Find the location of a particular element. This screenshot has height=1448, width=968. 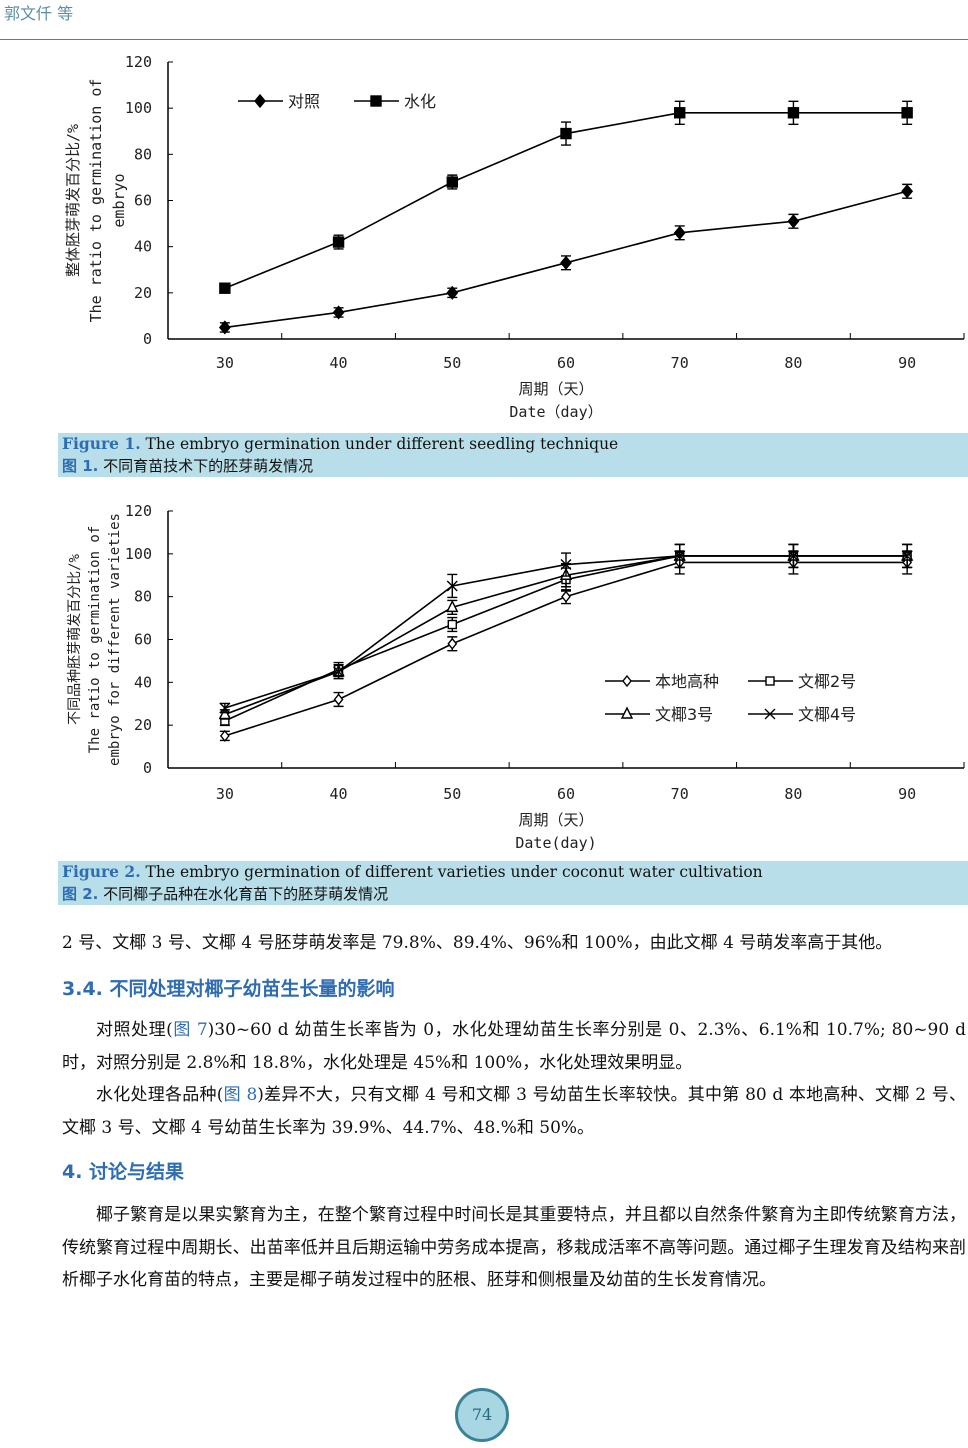

legend-label: 本地高种 is located at coordinates (687, 681).